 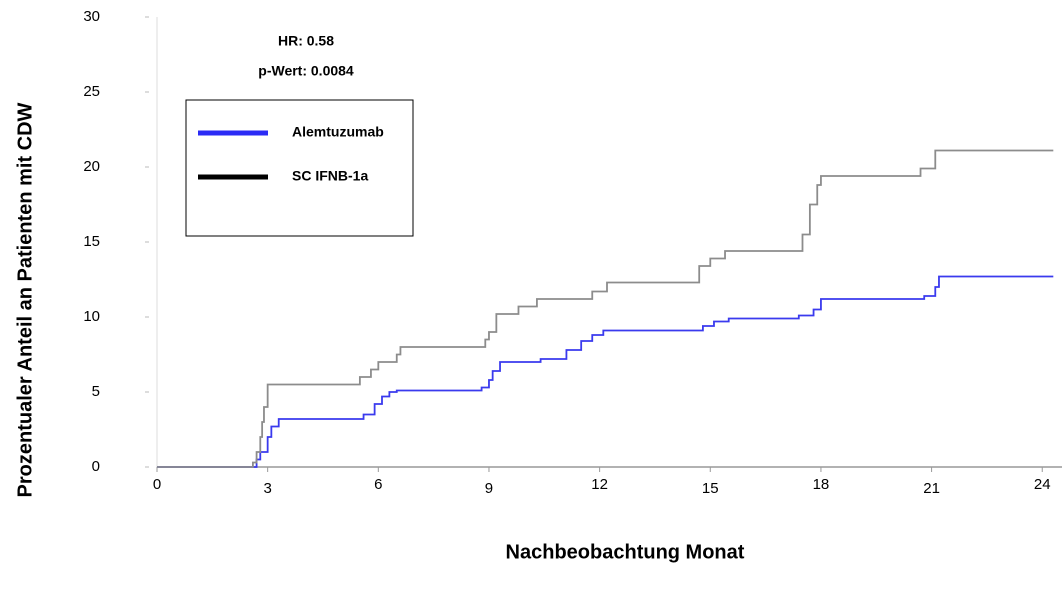 What do you see at coordinates (91, 16) in the screenshot?
I see `y-tick-label: 30` at bounding box center [91, 16].